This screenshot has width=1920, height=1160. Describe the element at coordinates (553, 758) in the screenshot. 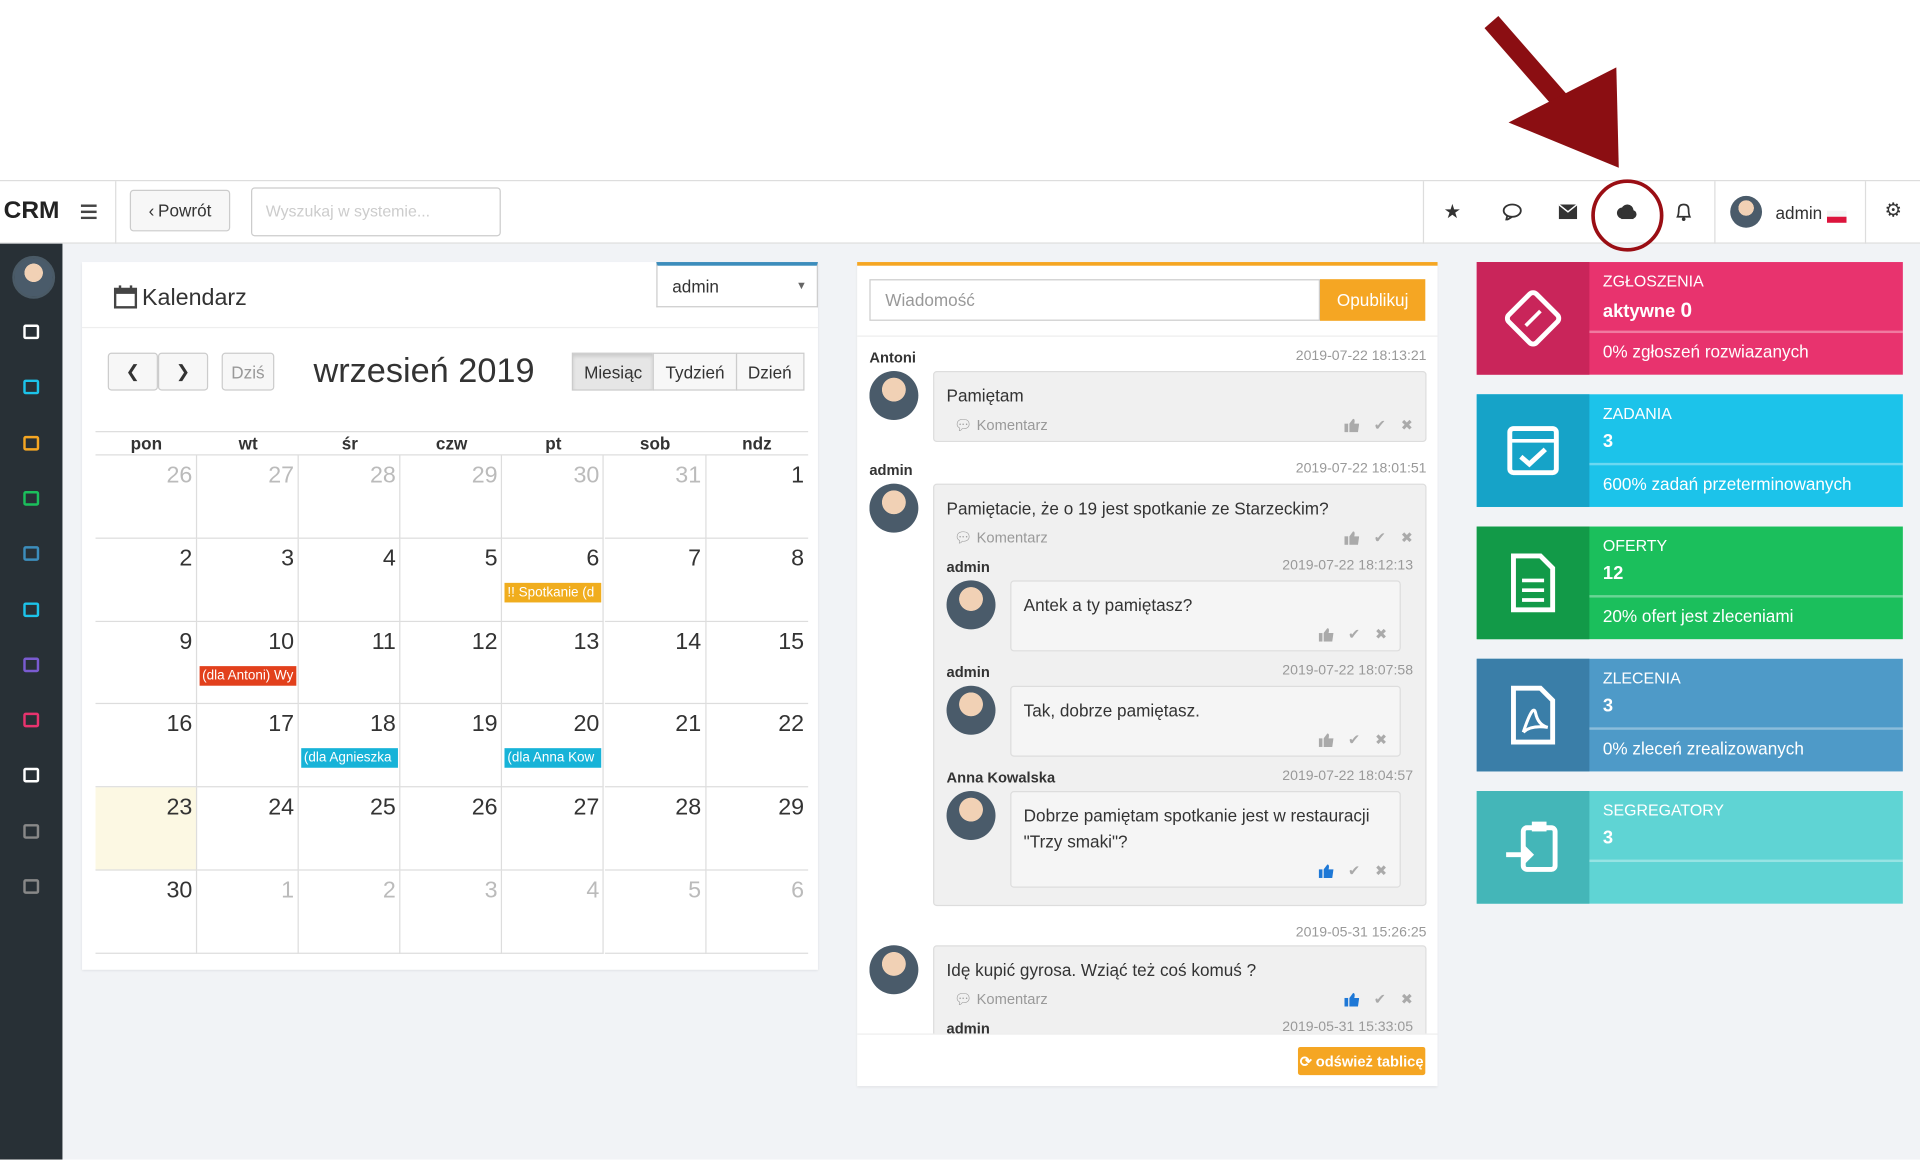

I see `event: (dla Anna Kow` at that location.